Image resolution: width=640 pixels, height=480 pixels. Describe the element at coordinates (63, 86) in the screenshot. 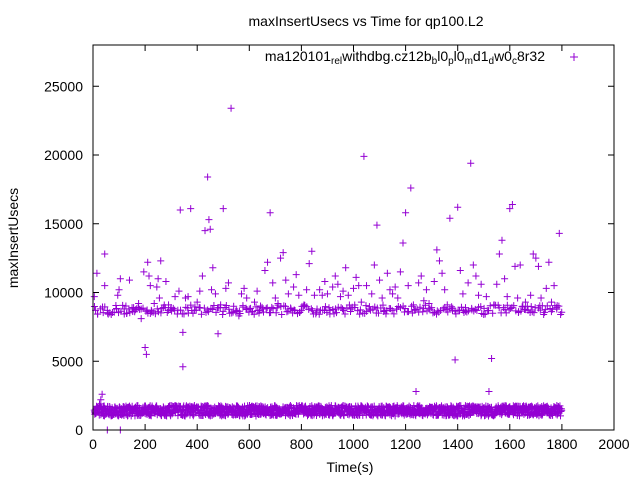

I see `y-tick-label: 25000` at that location.